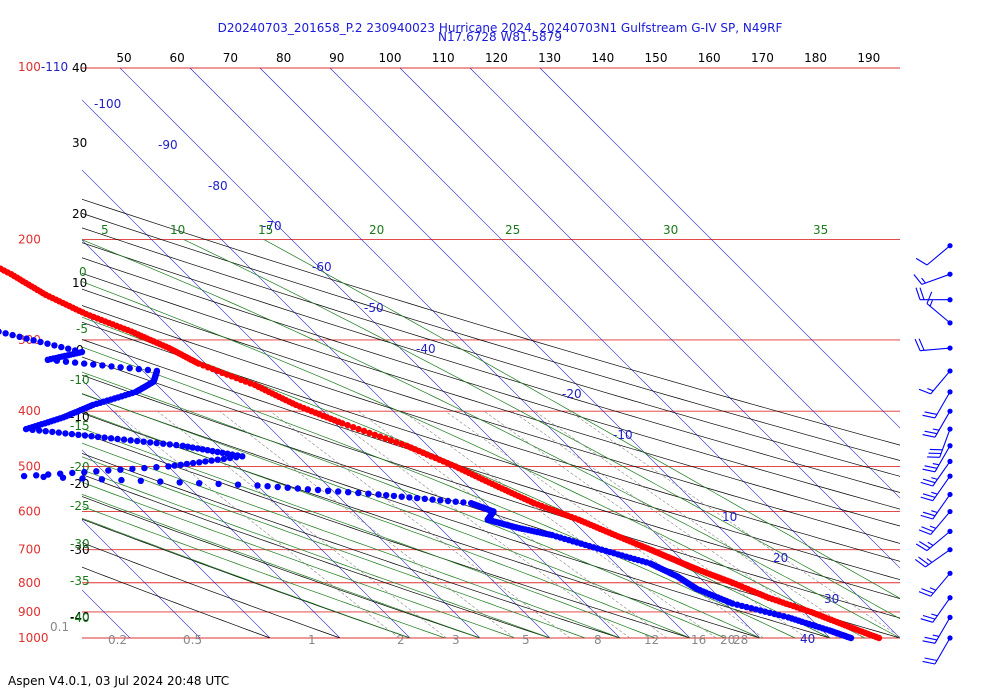 This screenshot has height=700, width=1000. What do you see at coordinates (283, 58) in the screenshot?
I see `fahrenheit-tick-label: 80` at bounding box center [283, 58].